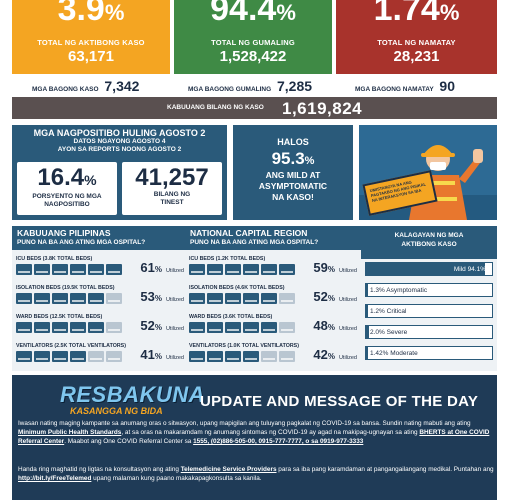 The image size is (509, 500). I want to click on positivity-rate-card: 16.4% PORSYENTO NG MGA NAGPOSITIBO, so click(67, 188).